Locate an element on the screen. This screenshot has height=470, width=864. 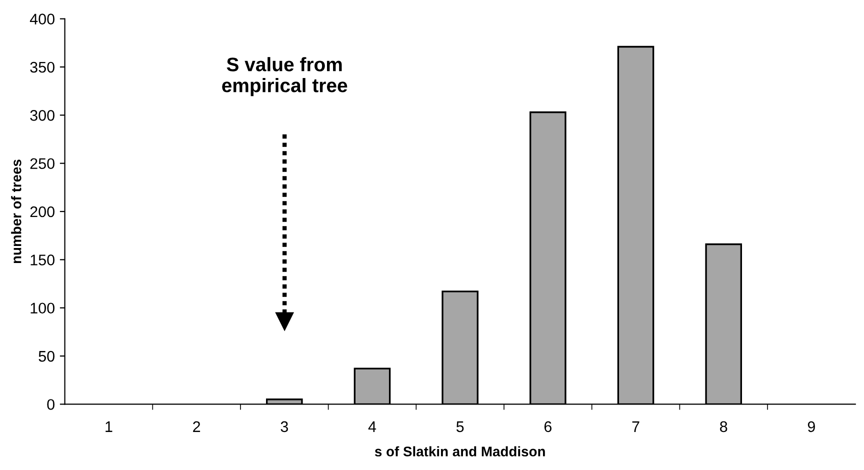
y-axis-title: number of trees is located at coordinates (16, 212).